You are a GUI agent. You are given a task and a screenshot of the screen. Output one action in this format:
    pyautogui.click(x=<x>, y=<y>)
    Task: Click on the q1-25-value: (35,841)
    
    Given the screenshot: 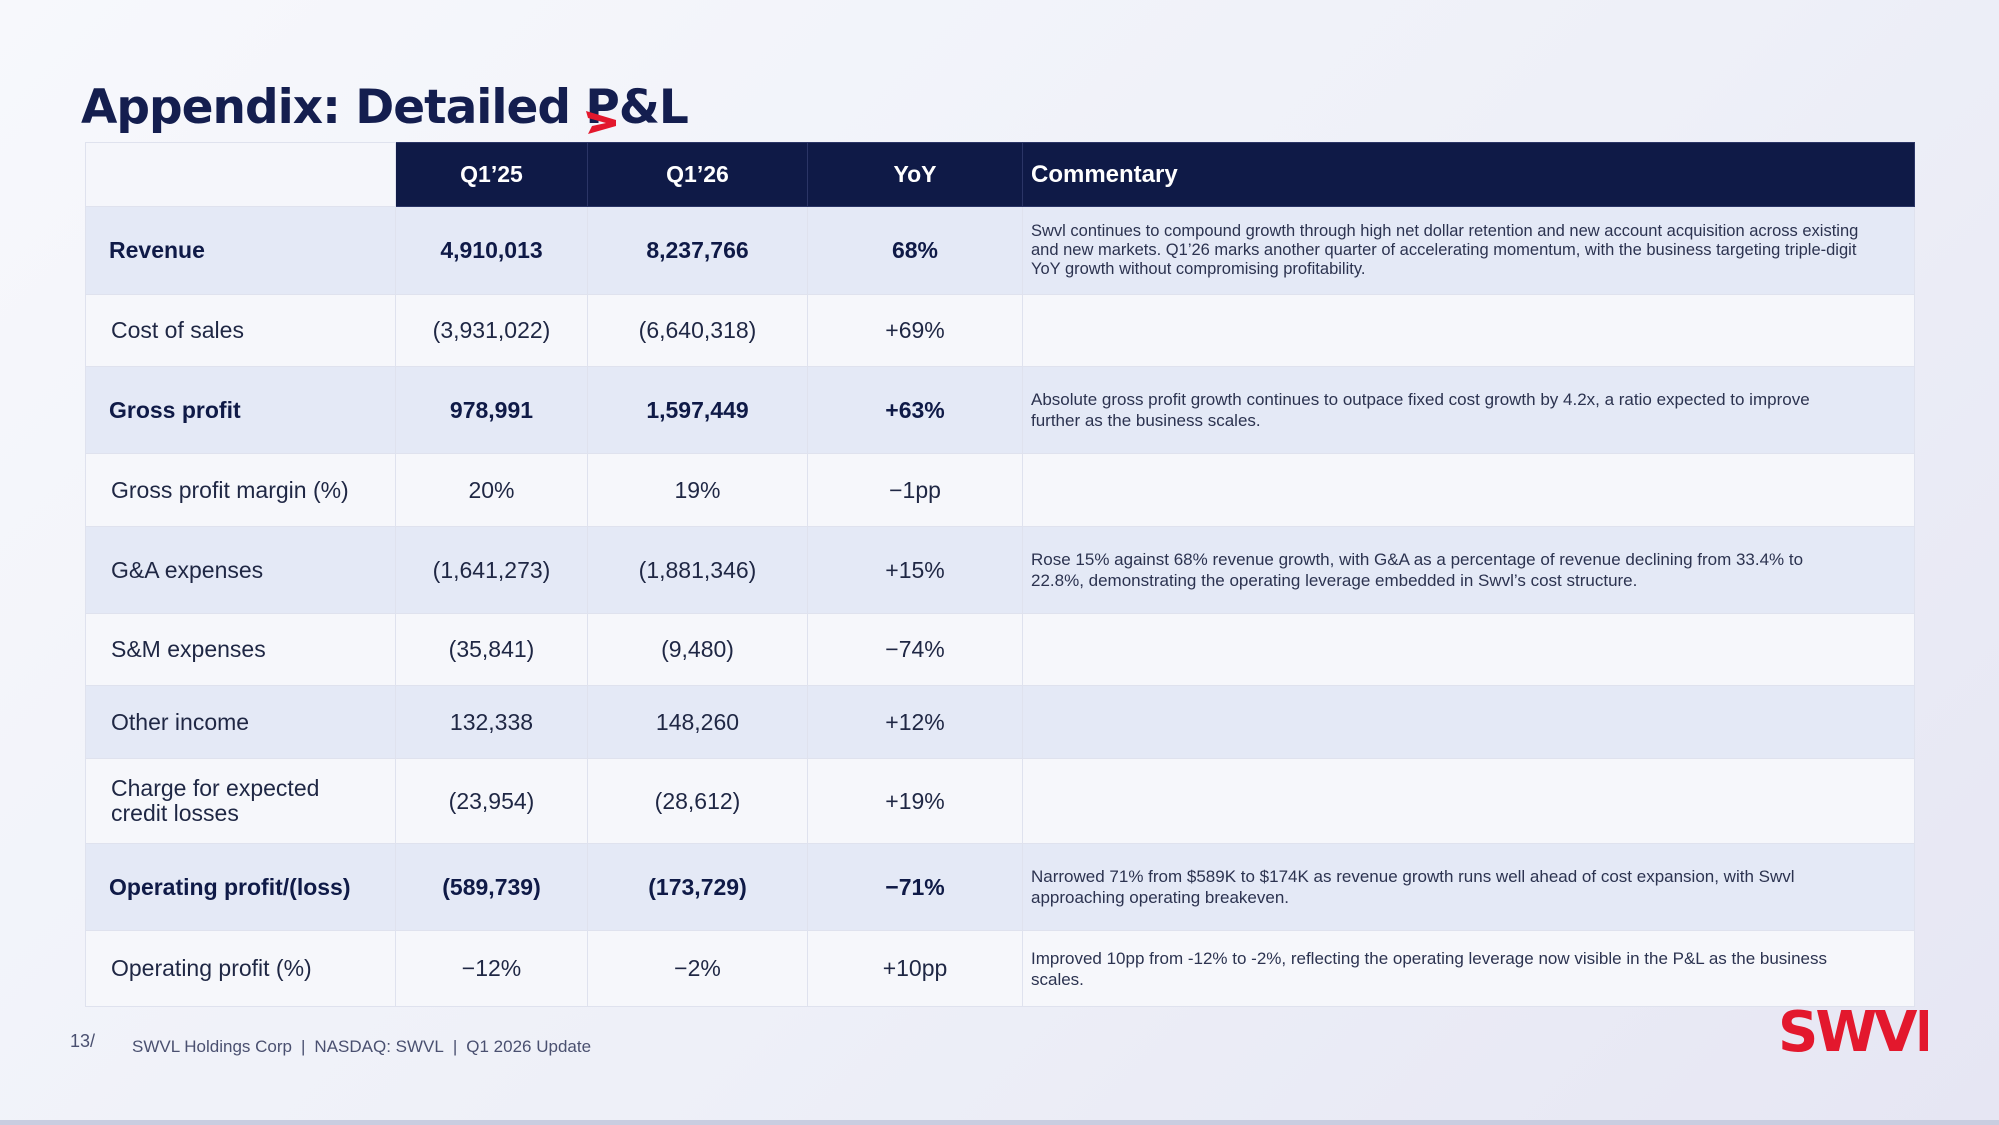 What is the action you would take?
    pyautogui.click(x=491, y=649)
    